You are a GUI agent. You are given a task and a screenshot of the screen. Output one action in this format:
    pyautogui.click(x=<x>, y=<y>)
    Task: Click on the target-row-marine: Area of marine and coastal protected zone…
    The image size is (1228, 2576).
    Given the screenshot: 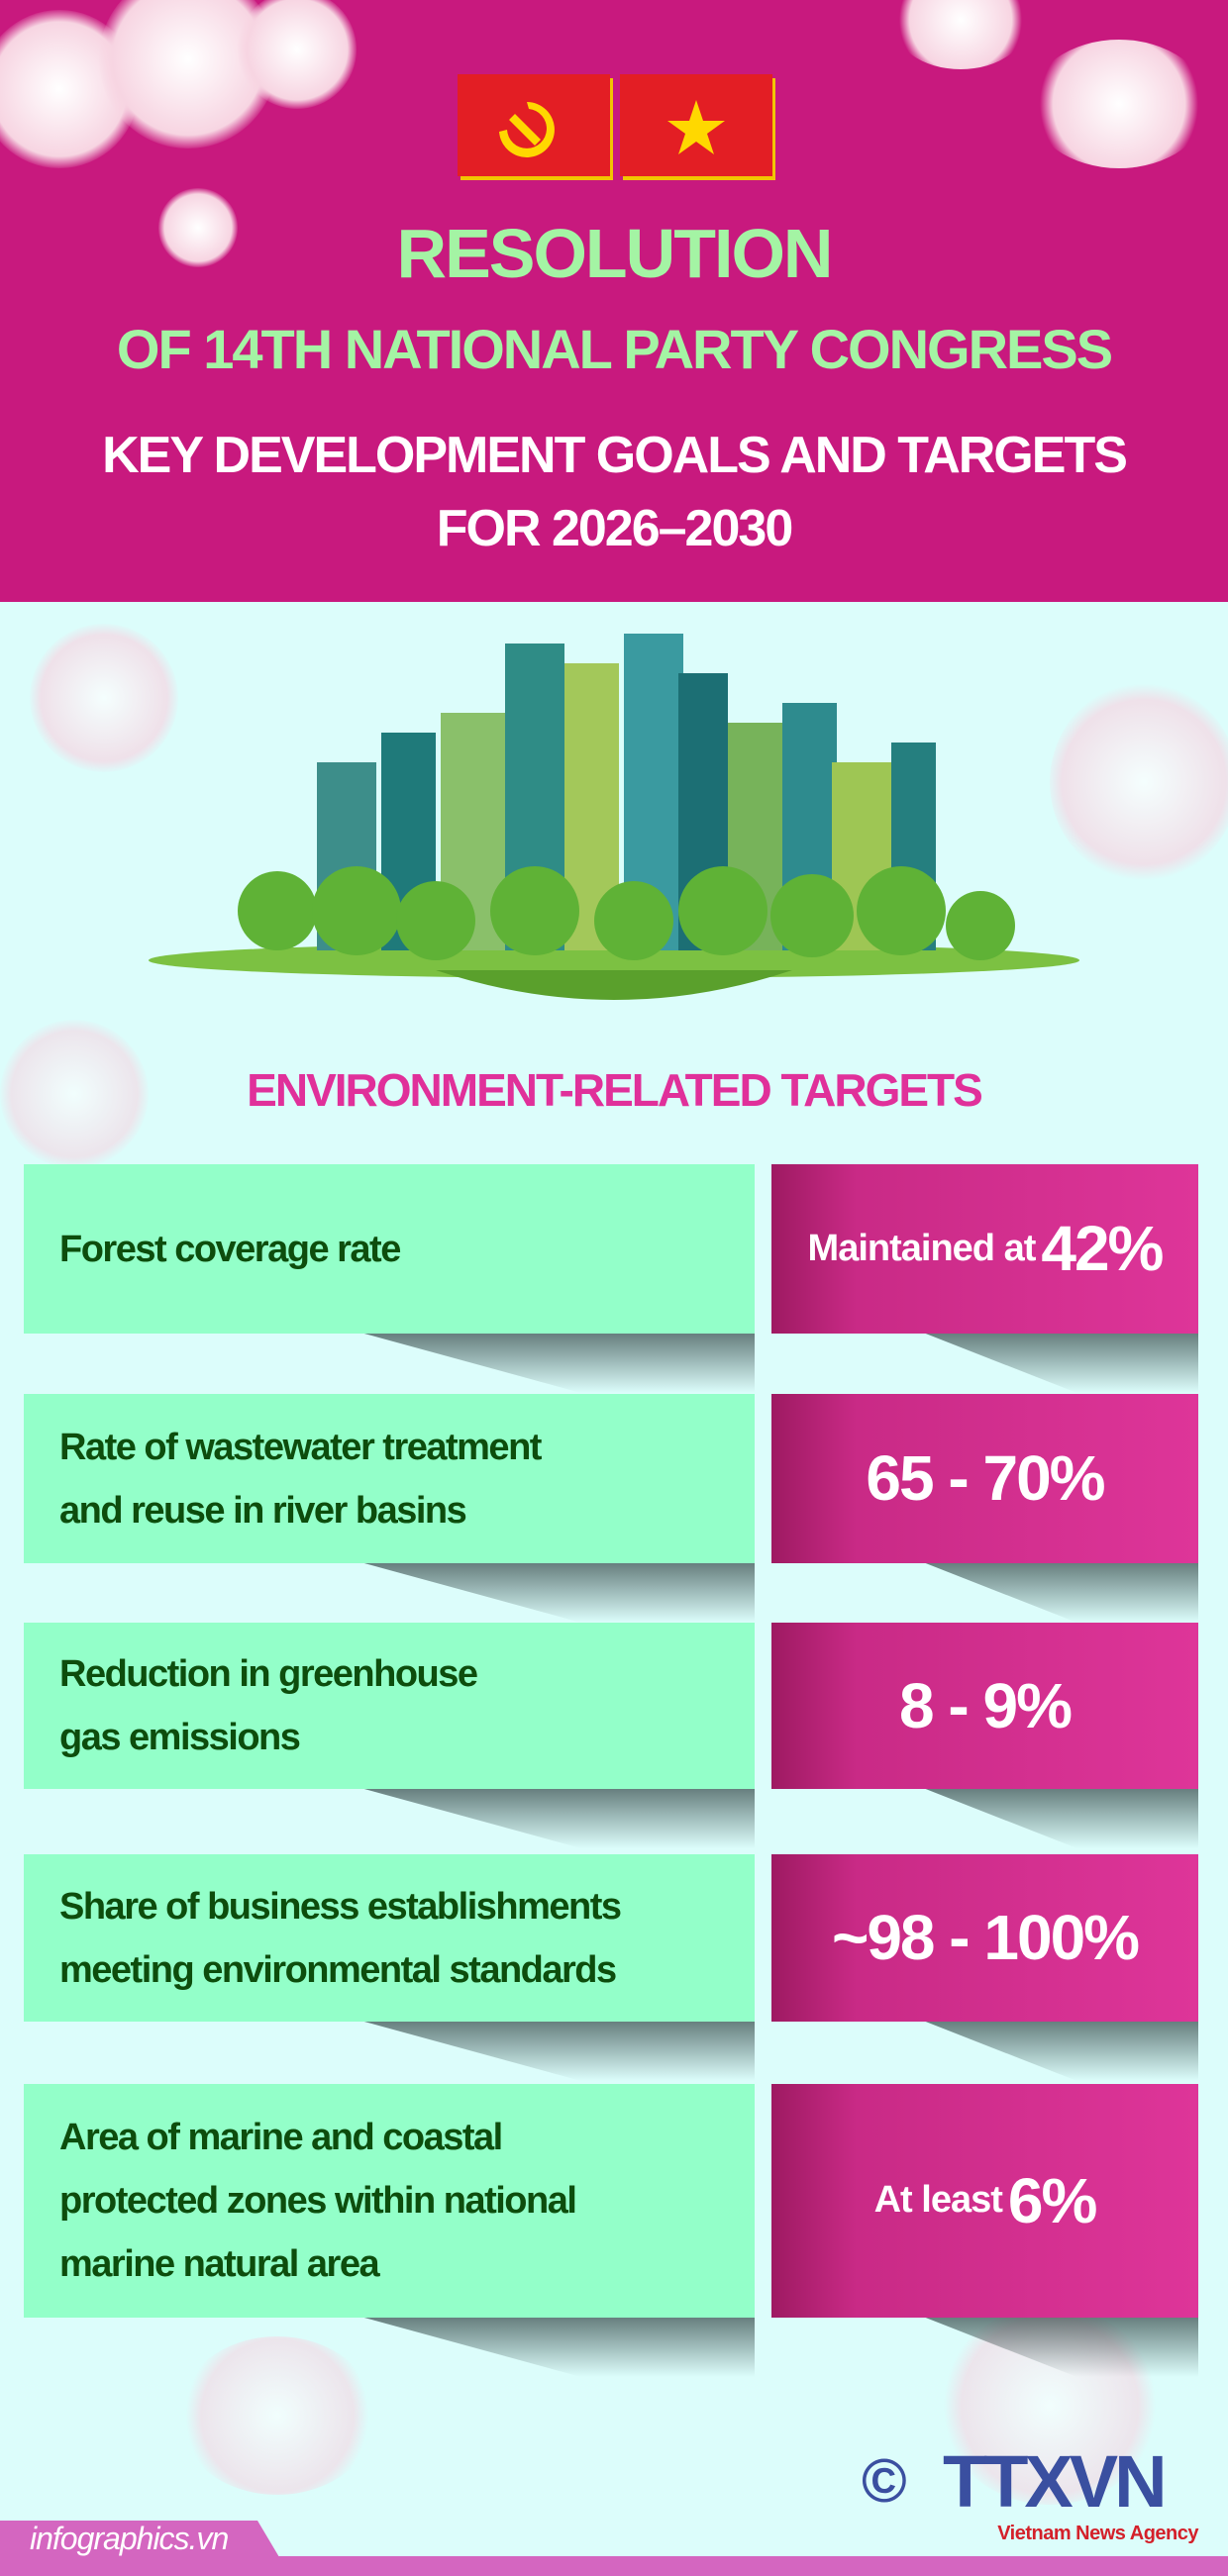 What is the action you would take?
    pyautogui.click(x=611, y=2231)
    